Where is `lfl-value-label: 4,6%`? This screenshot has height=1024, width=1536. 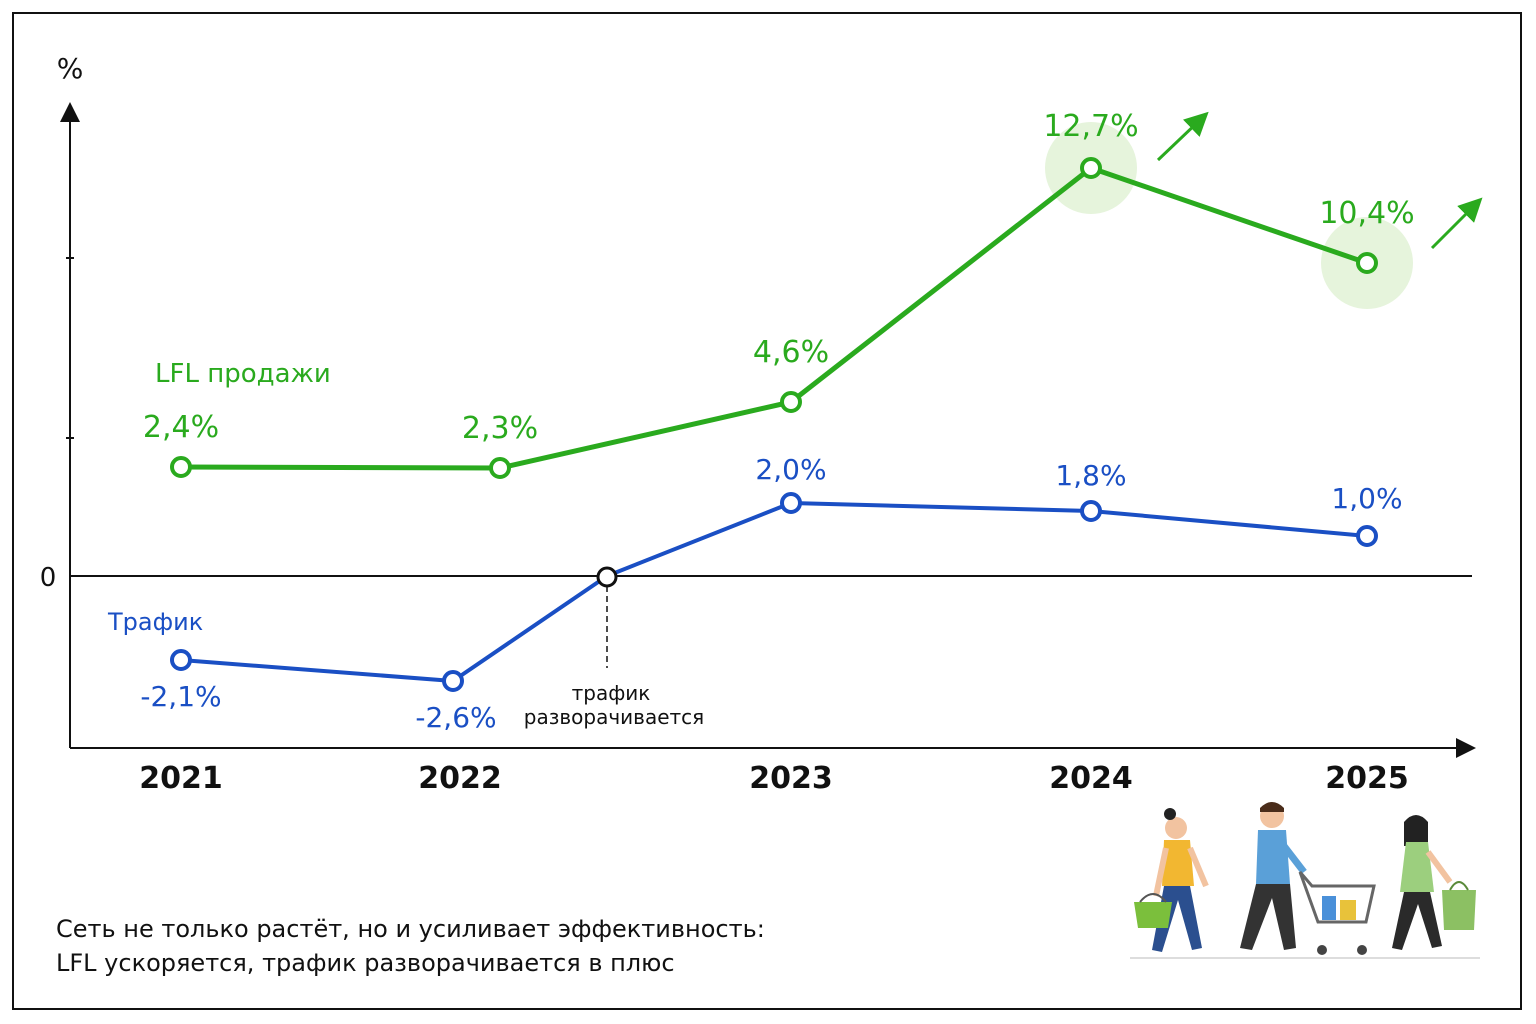 lfl-value-label: 4,6% is located at coordinates (791, 352).